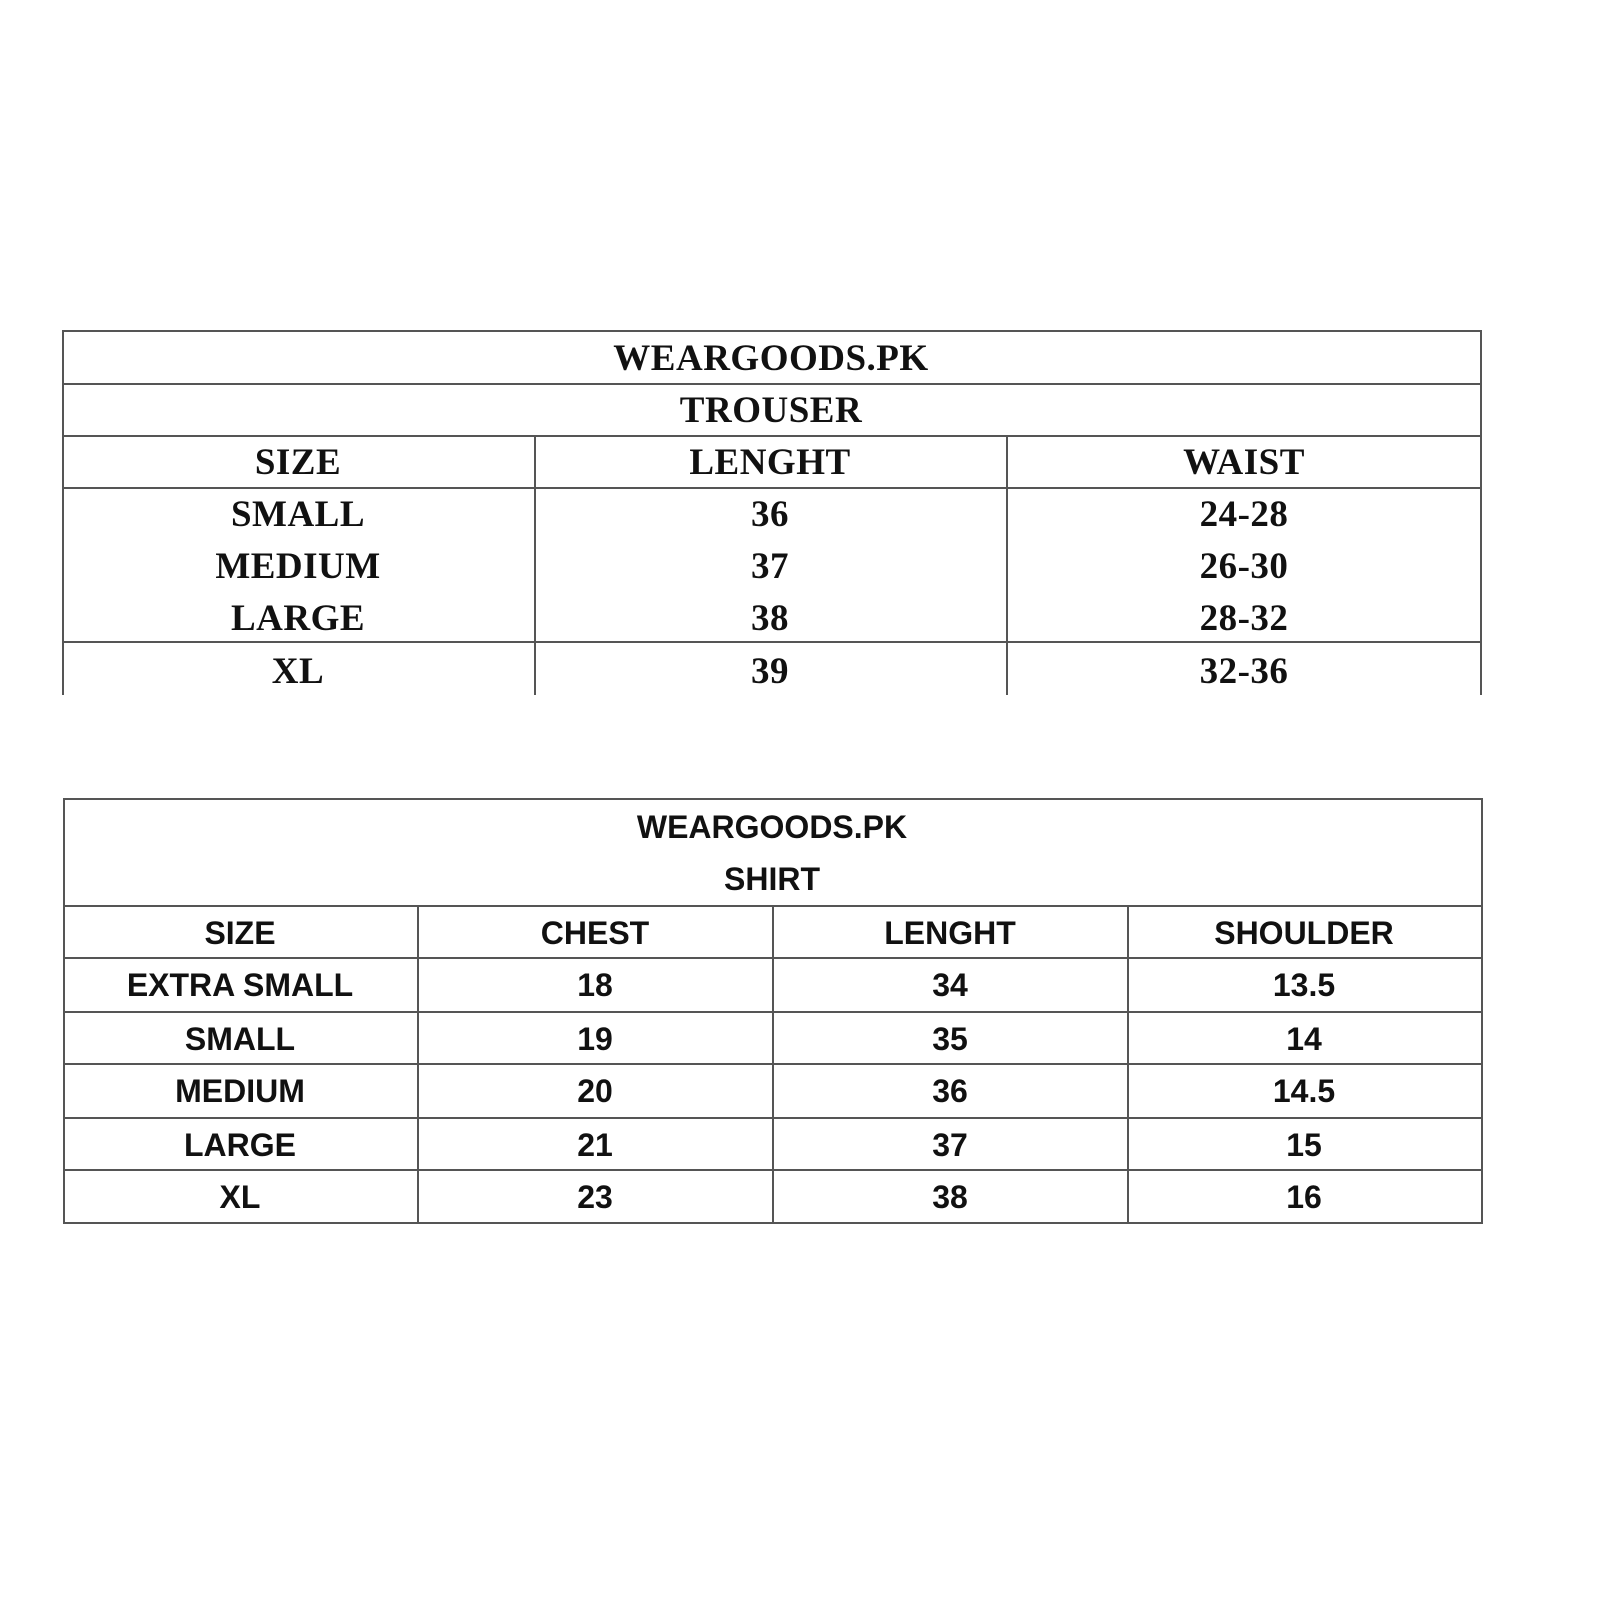 The image size is (1599, 1599). I want to click on table-cell: 14.5, so click(1304, 1091).